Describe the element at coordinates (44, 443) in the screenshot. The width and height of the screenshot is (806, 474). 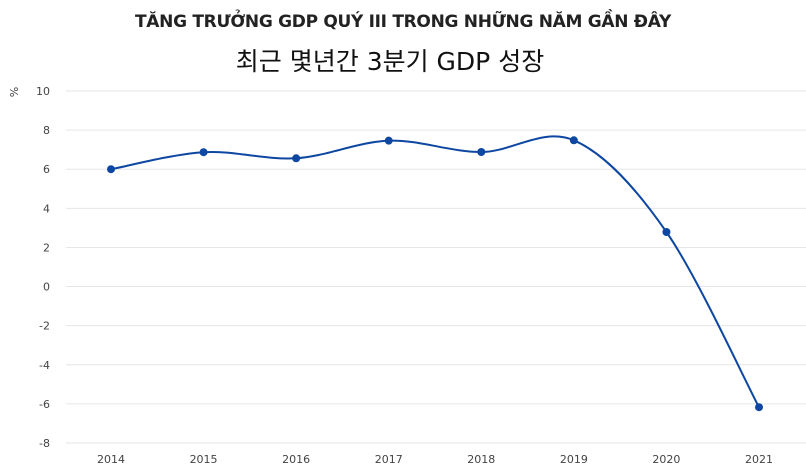
I see `y-tick-label: -8` at that location.